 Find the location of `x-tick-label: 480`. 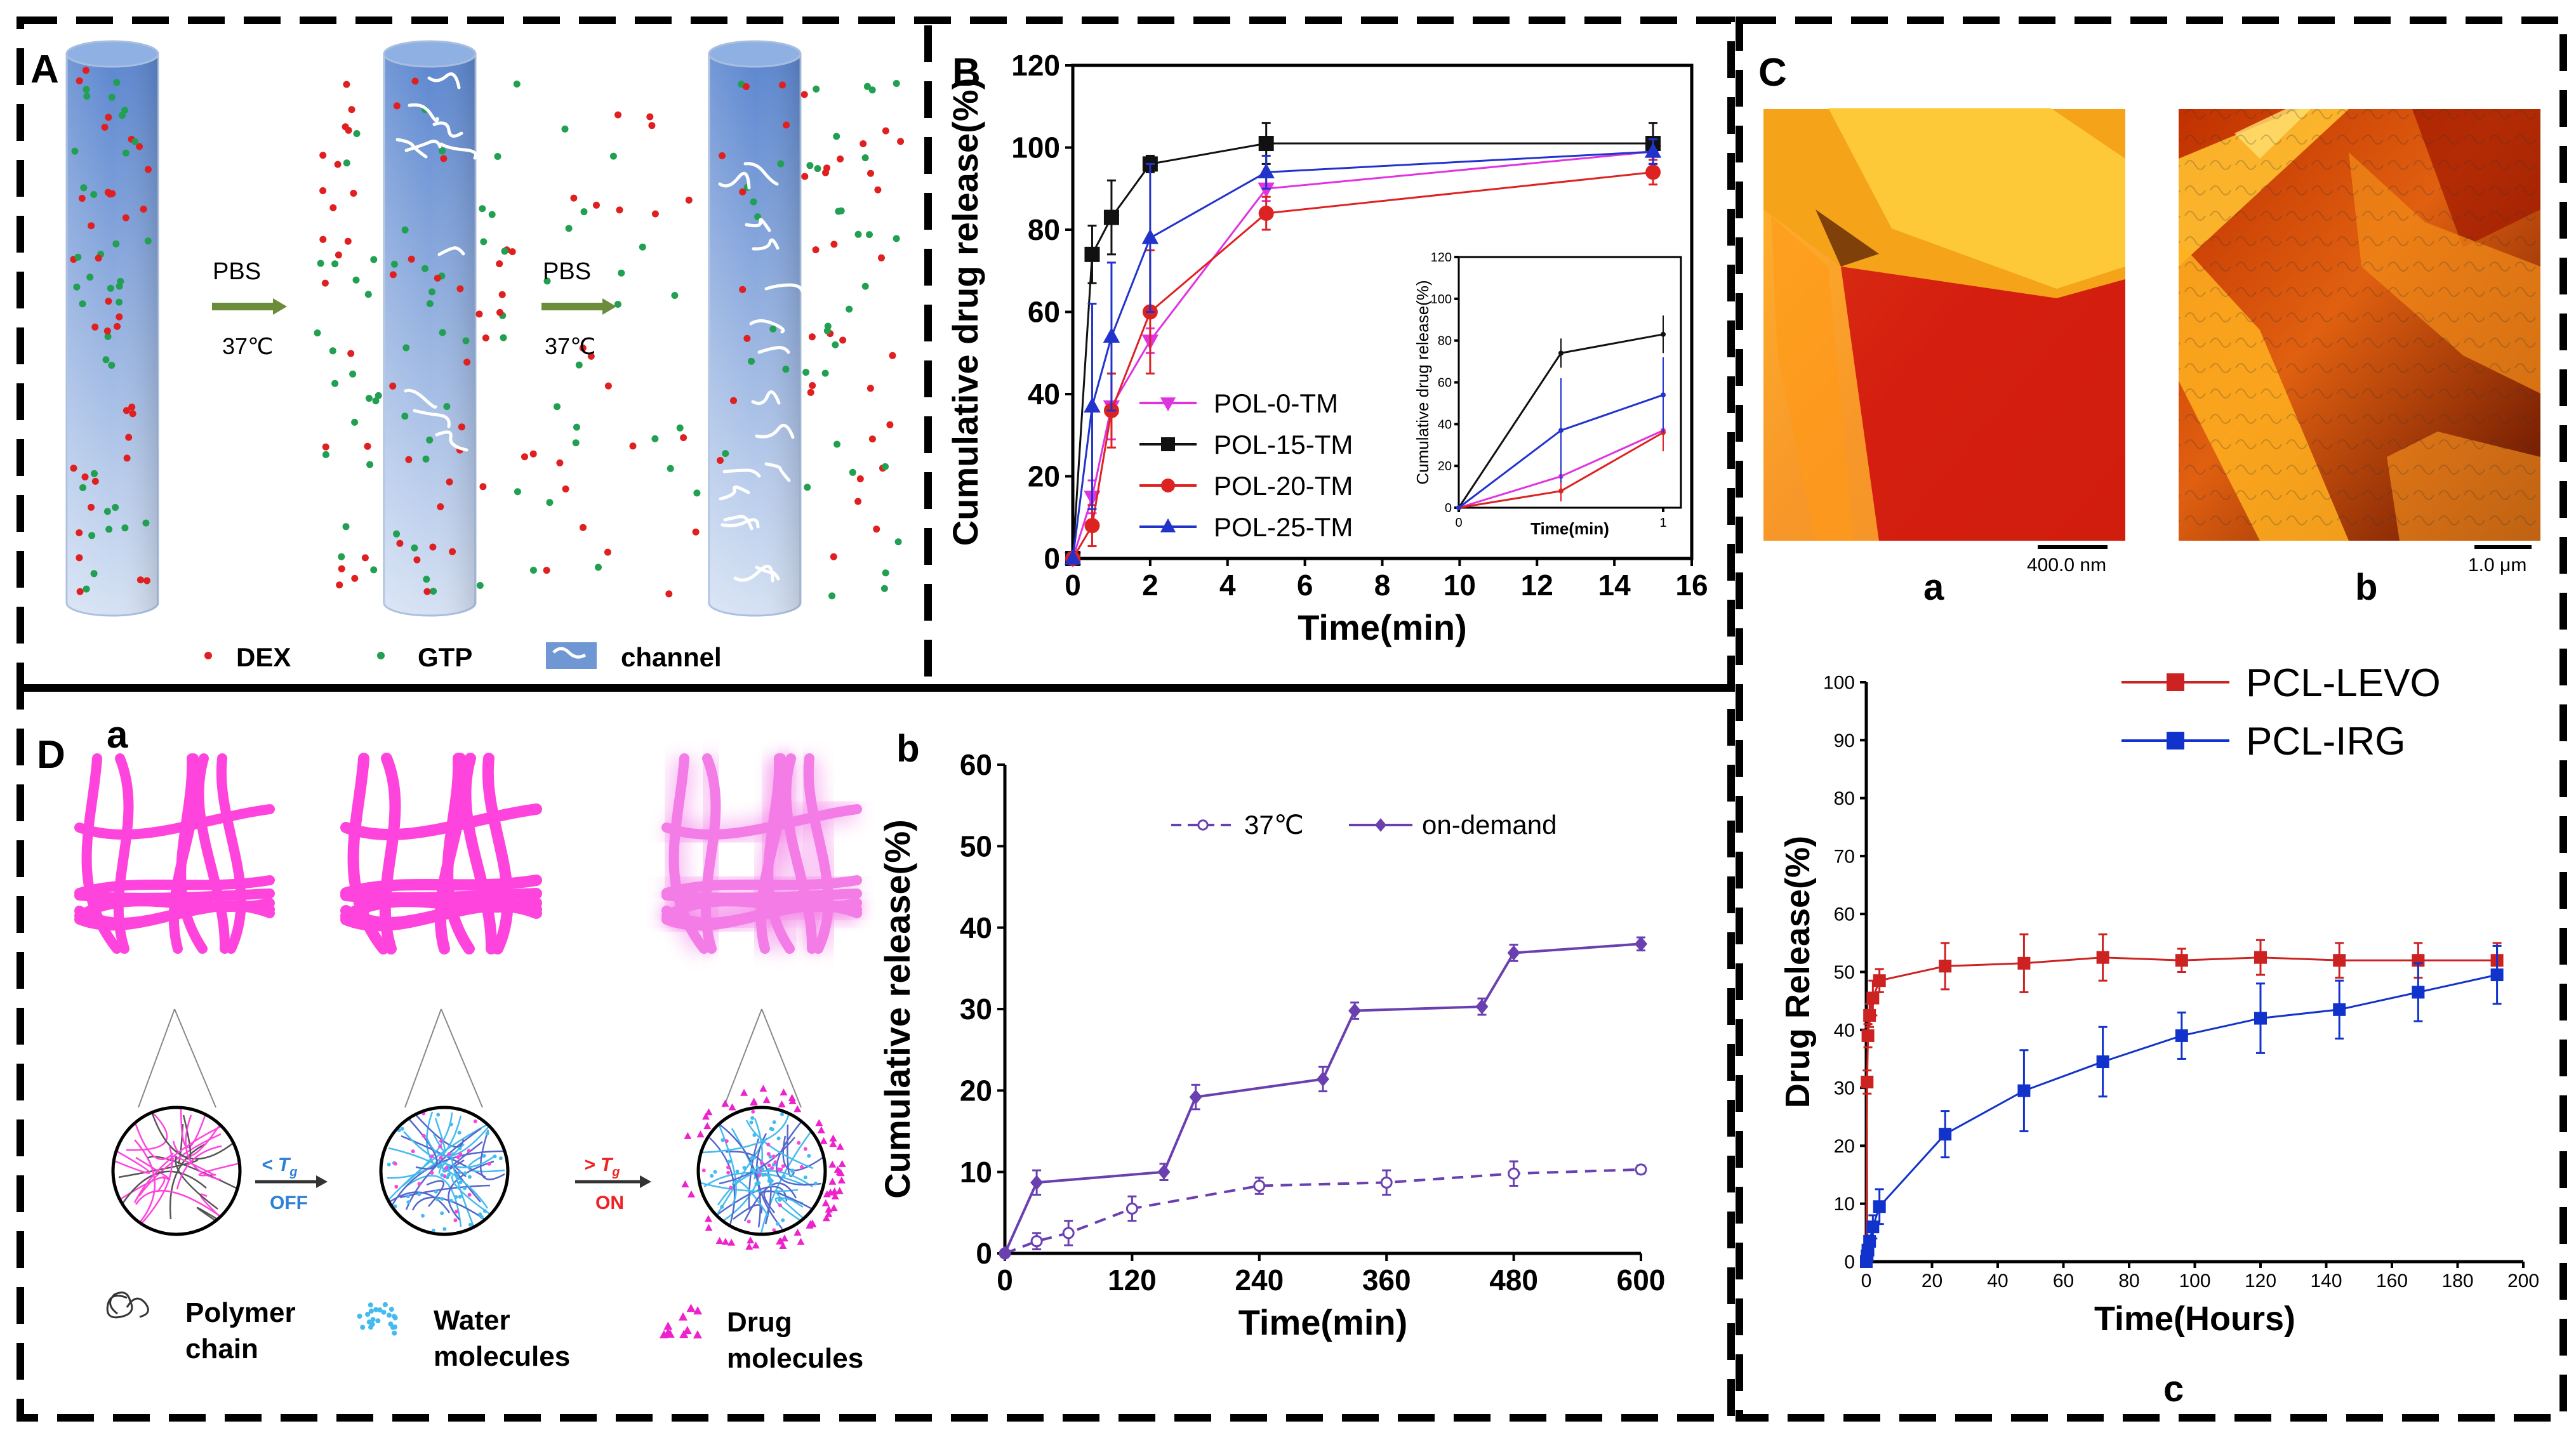

x-tick-label: 480 is located at coordinates (1513, 1280).